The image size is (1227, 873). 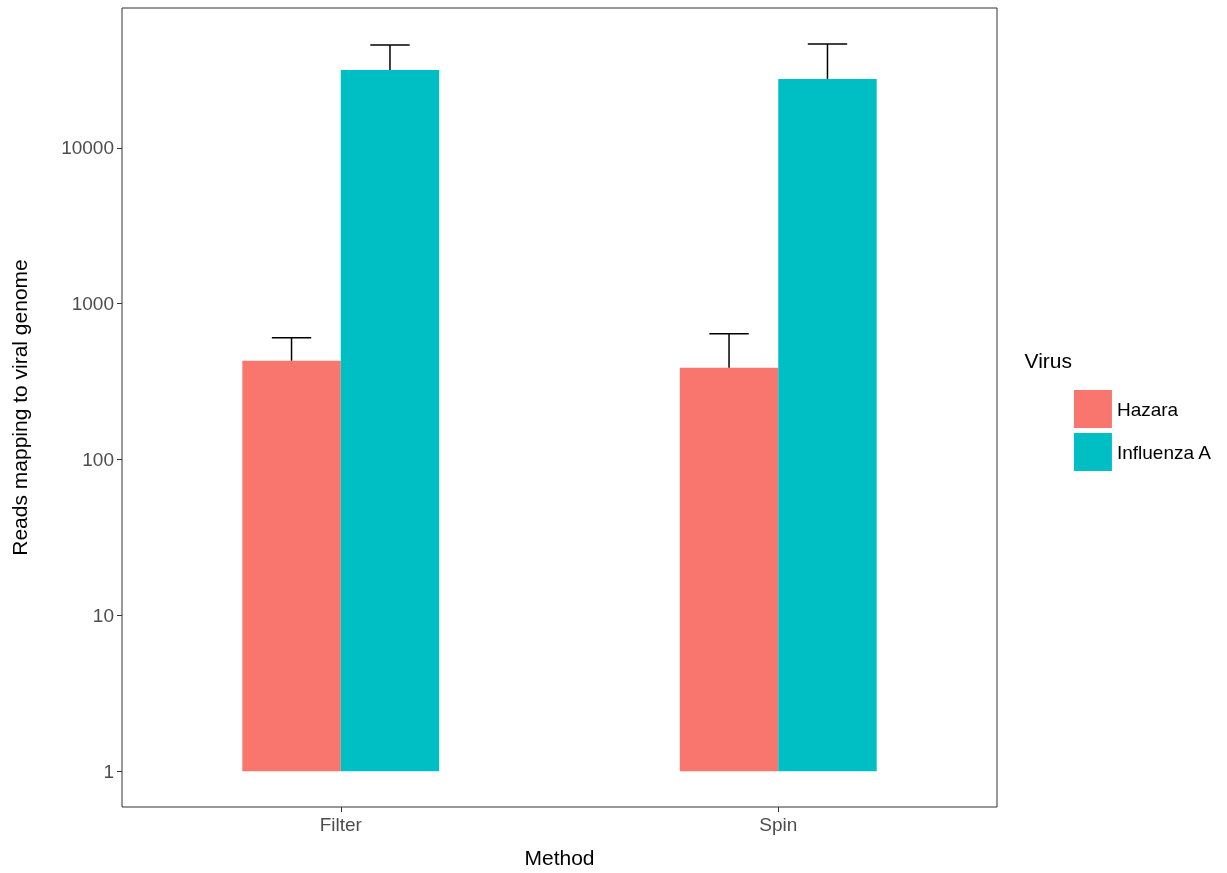 What do you see at coordinates (108, 771) in the screenshot?
I see `y-tick-label: 1` at bounding box center [108, 771].